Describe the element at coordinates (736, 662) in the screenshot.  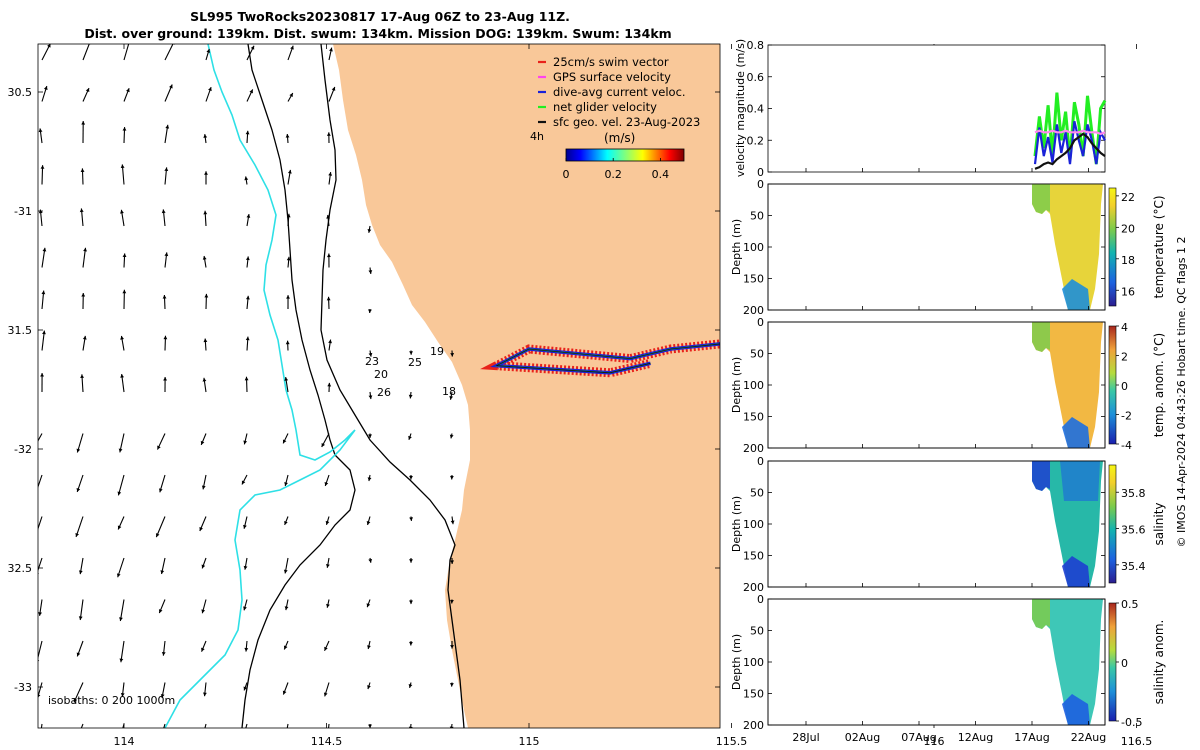
I see `depth-ylabel: Depth (m)` at that location.